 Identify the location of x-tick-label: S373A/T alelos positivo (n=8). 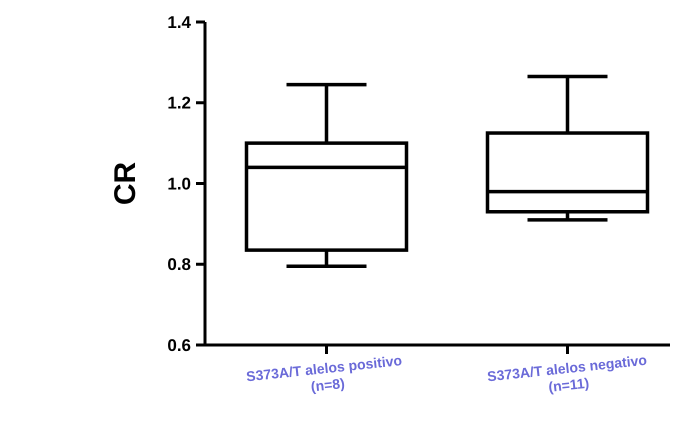
(326, 373).